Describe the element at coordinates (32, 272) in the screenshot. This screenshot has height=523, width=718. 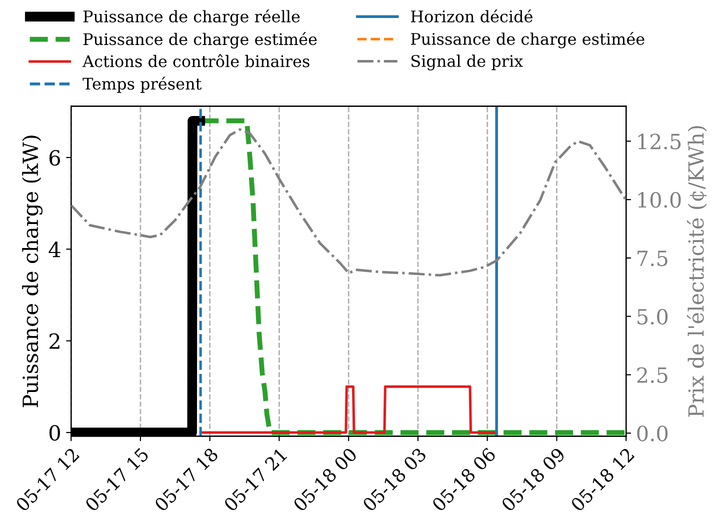
I see `y-axis-title: Puissance de charge (kW)` at that location.